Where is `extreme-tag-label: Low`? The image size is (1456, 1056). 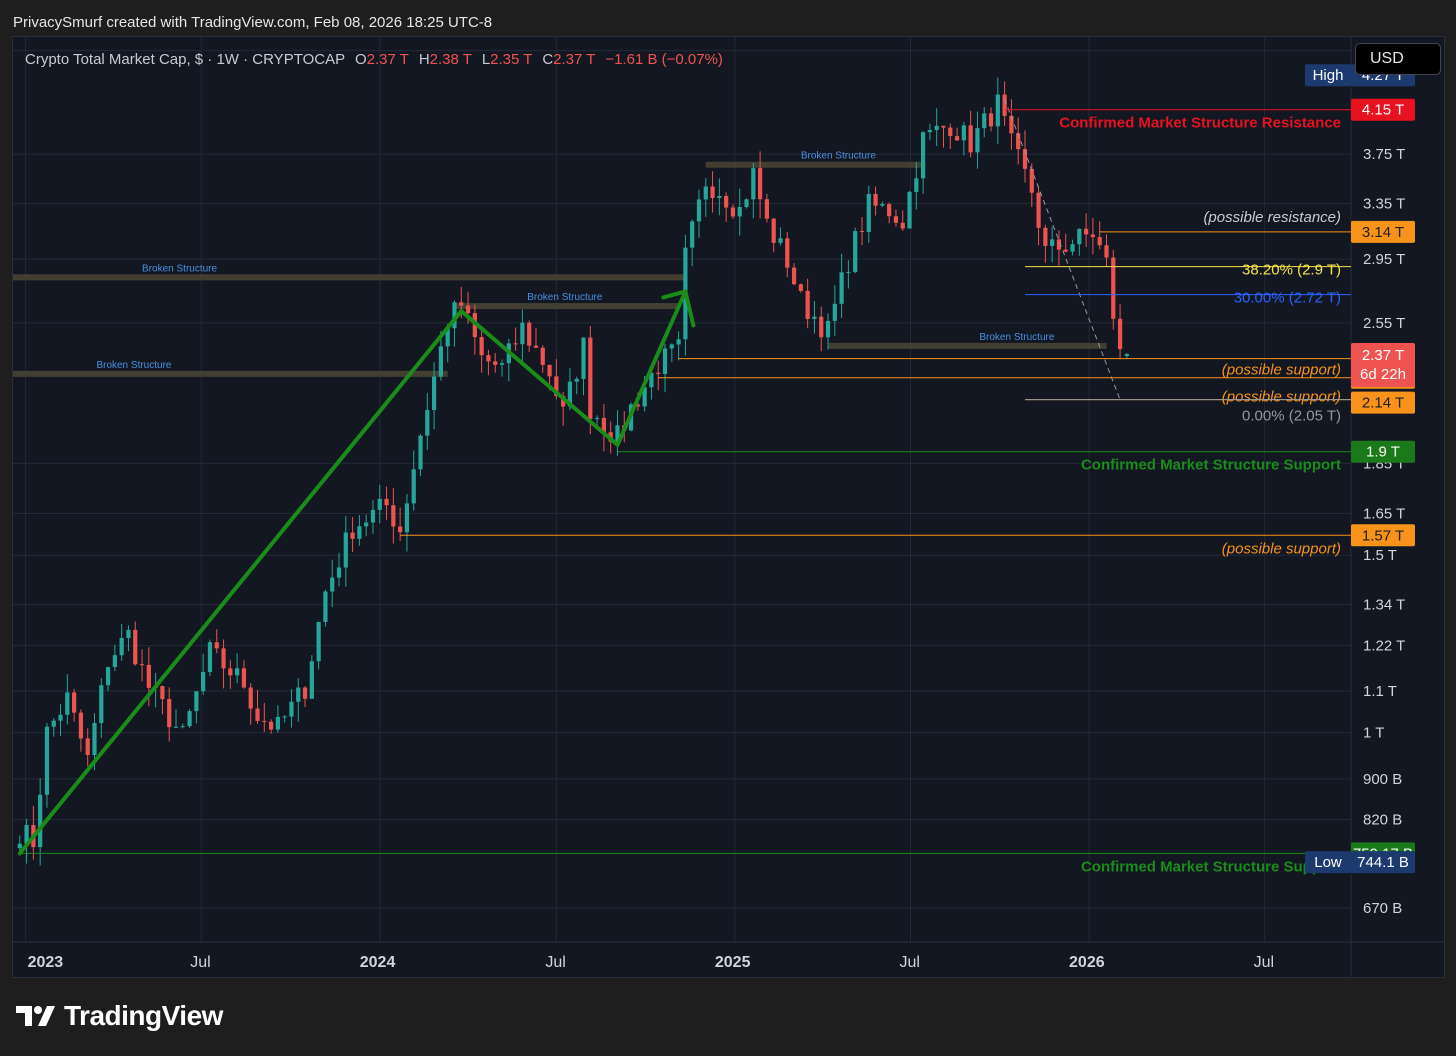 extreme-tag-label: Low is located at coordinates (1328, 862).